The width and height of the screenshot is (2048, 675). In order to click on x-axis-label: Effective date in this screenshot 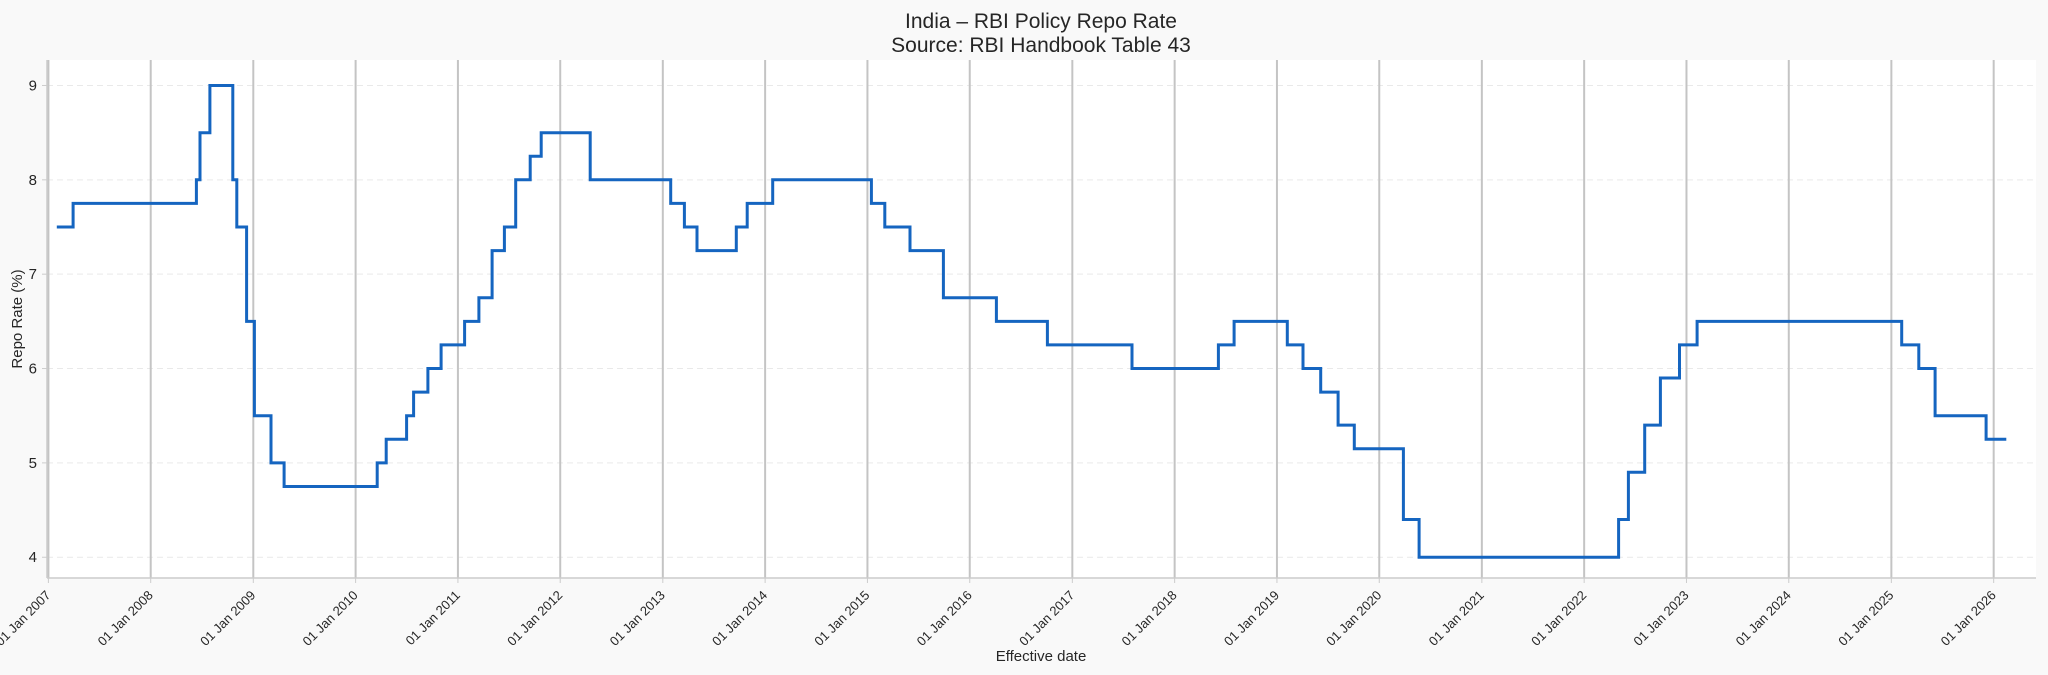, I will do `click(1041, 656)`.